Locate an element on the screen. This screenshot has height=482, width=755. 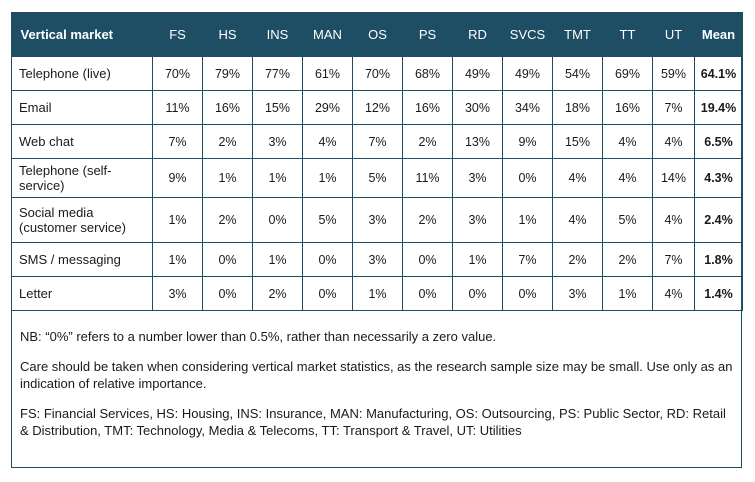
header-os: OS is located at coordinates (377, 34).